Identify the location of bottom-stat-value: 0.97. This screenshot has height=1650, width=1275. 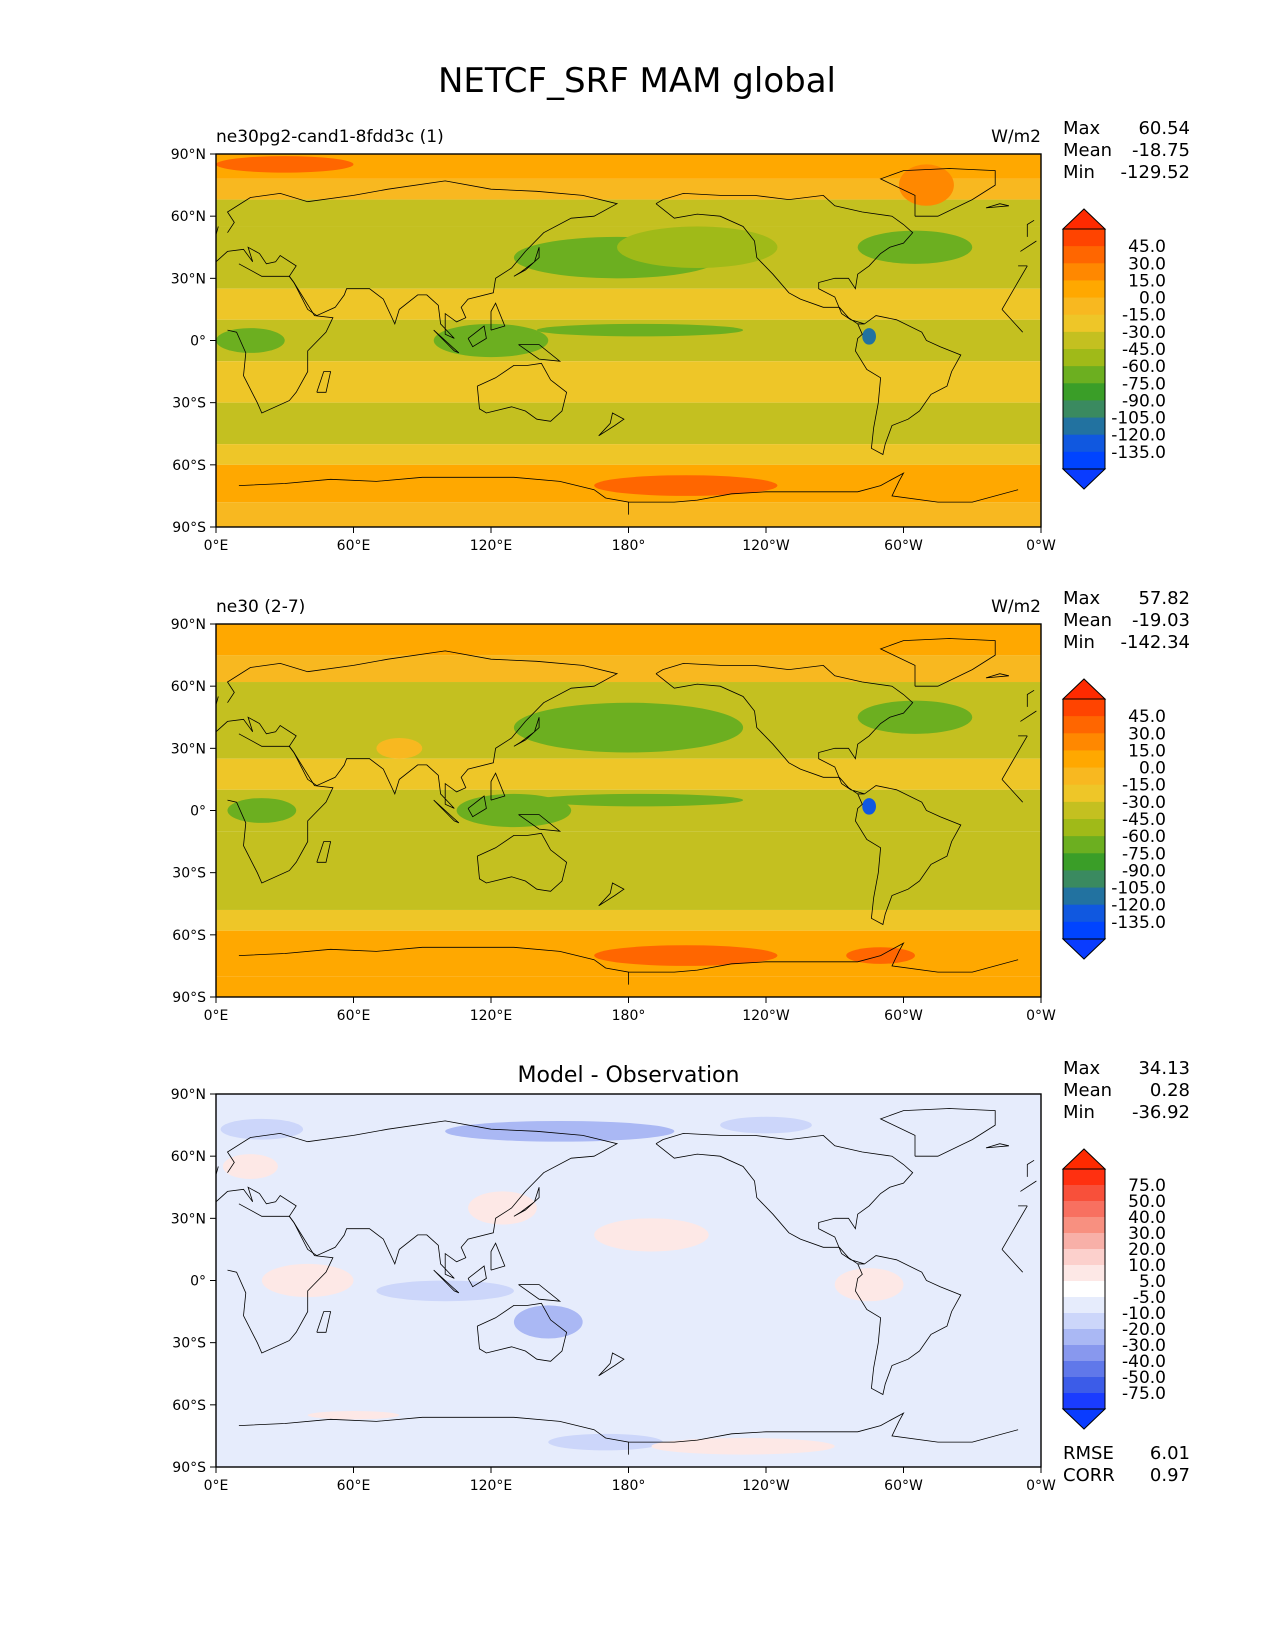
(1170, 1475).